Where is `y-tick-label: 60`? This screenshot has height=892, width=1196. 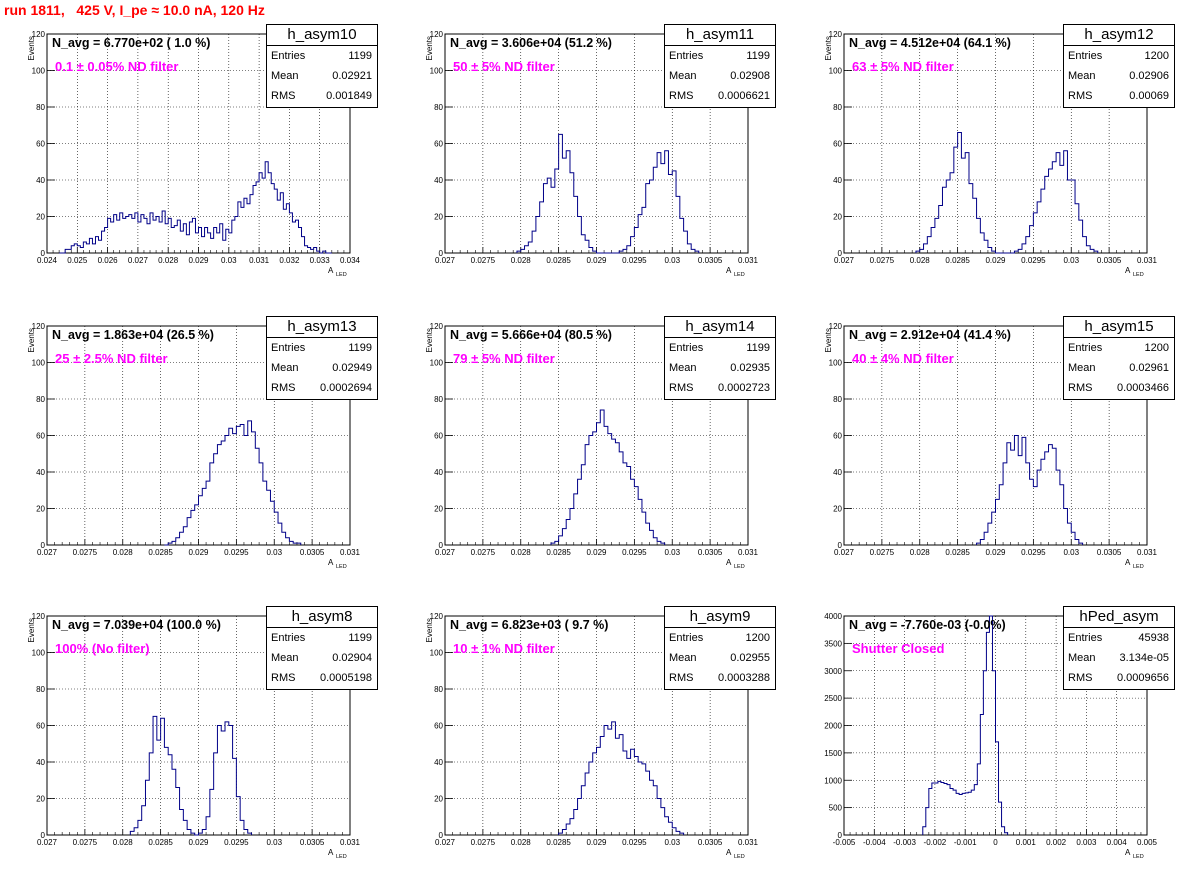
y-tick-label: 60 is located at coordinates (40, 436).